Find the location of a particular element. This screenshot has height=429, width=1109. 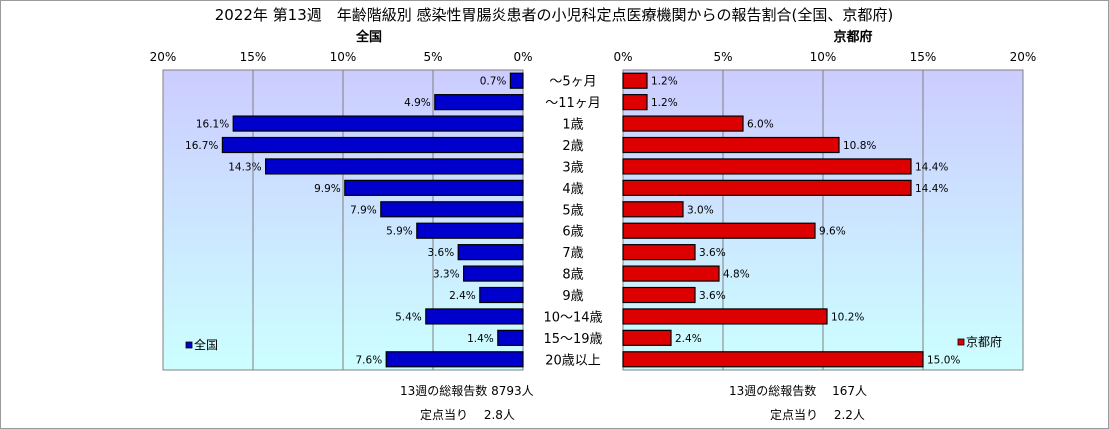

category-label: 5歳 is located at coordinates (572, 210).